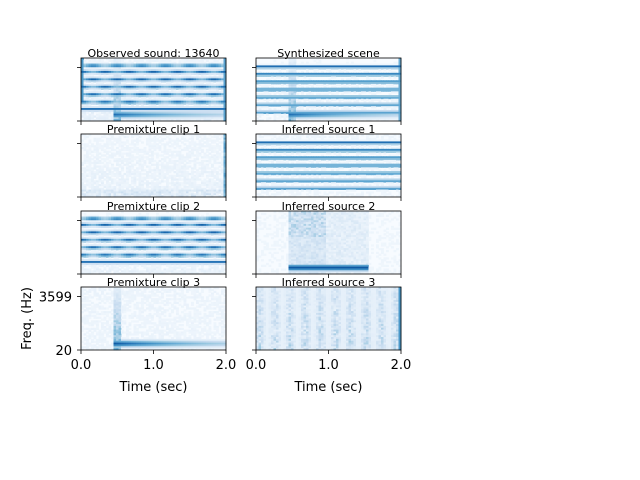 The height and width of the screenshot is (480, 640). Describe the element at coordinates (153, 206) in the screenshot. I see `panel-title: Premixture clip 2` at that location.